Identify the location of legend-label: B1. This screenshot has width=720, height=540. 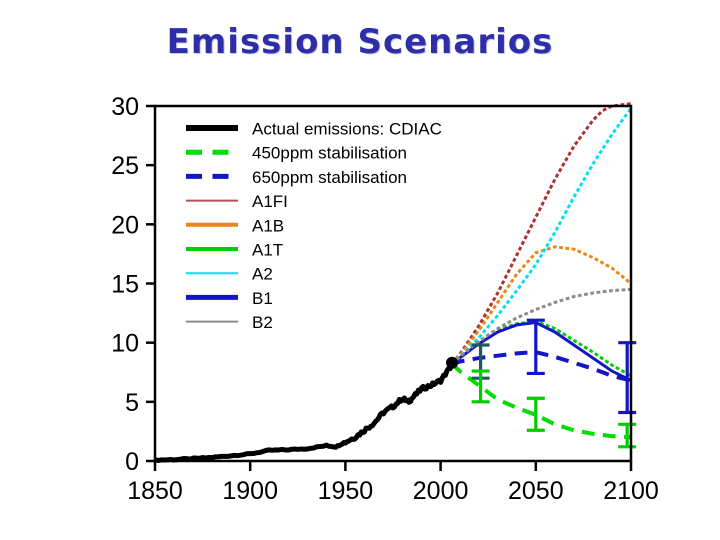
(262, 298).